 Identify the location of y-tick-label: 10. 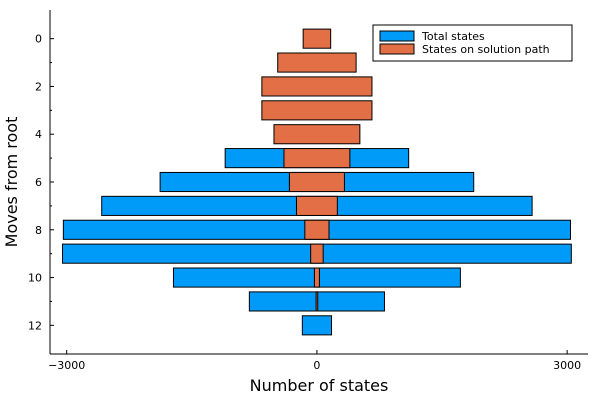
(35, 278).